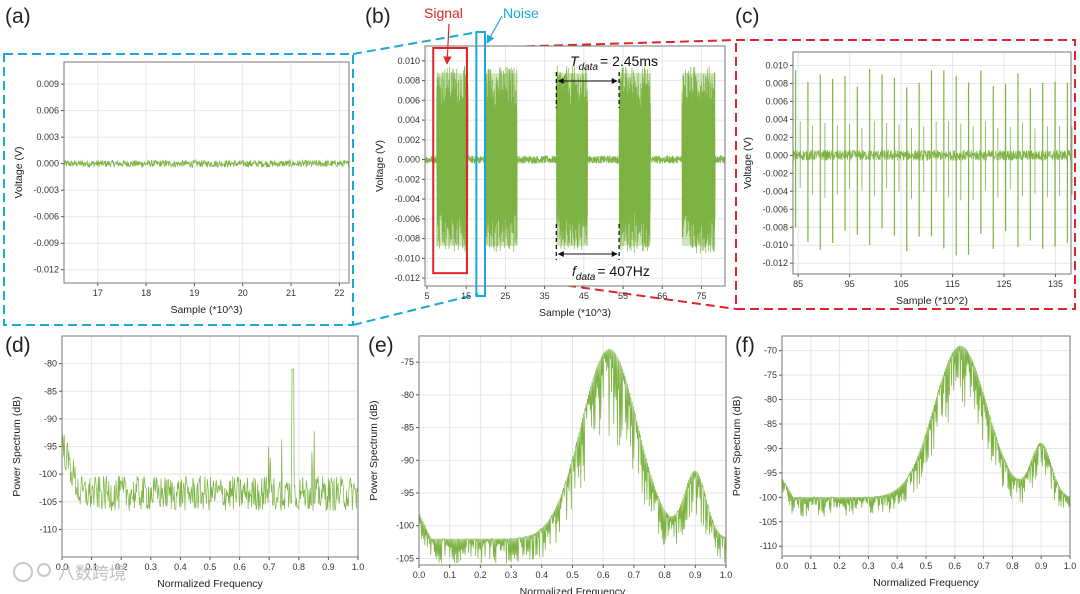 The height and width of the screenshot is (594, 1080). What do you see at coordinates (575, 159) in the screenshot?
I see `burst-trace` at bounding box center [575, 159].